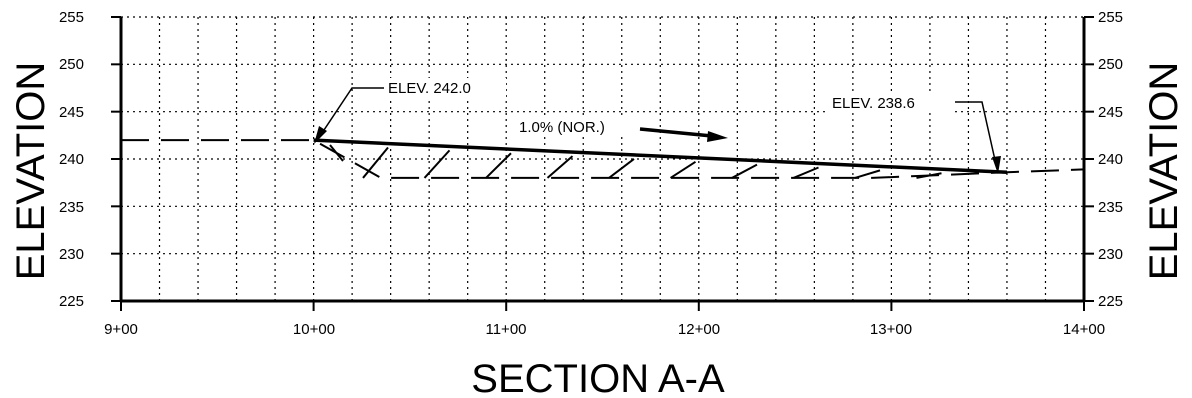 This screenshot has width=1192, height=398. Describe the element at coordinates (976, 135) in the screenshot. I see `elev-right-leader` at that location.